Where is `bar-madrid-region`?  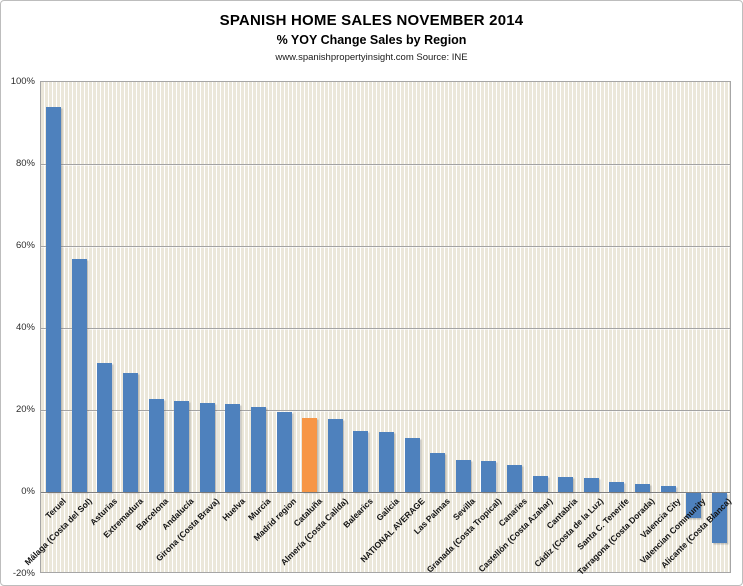 bar-madrid-region is located at coordinates (284, 452).